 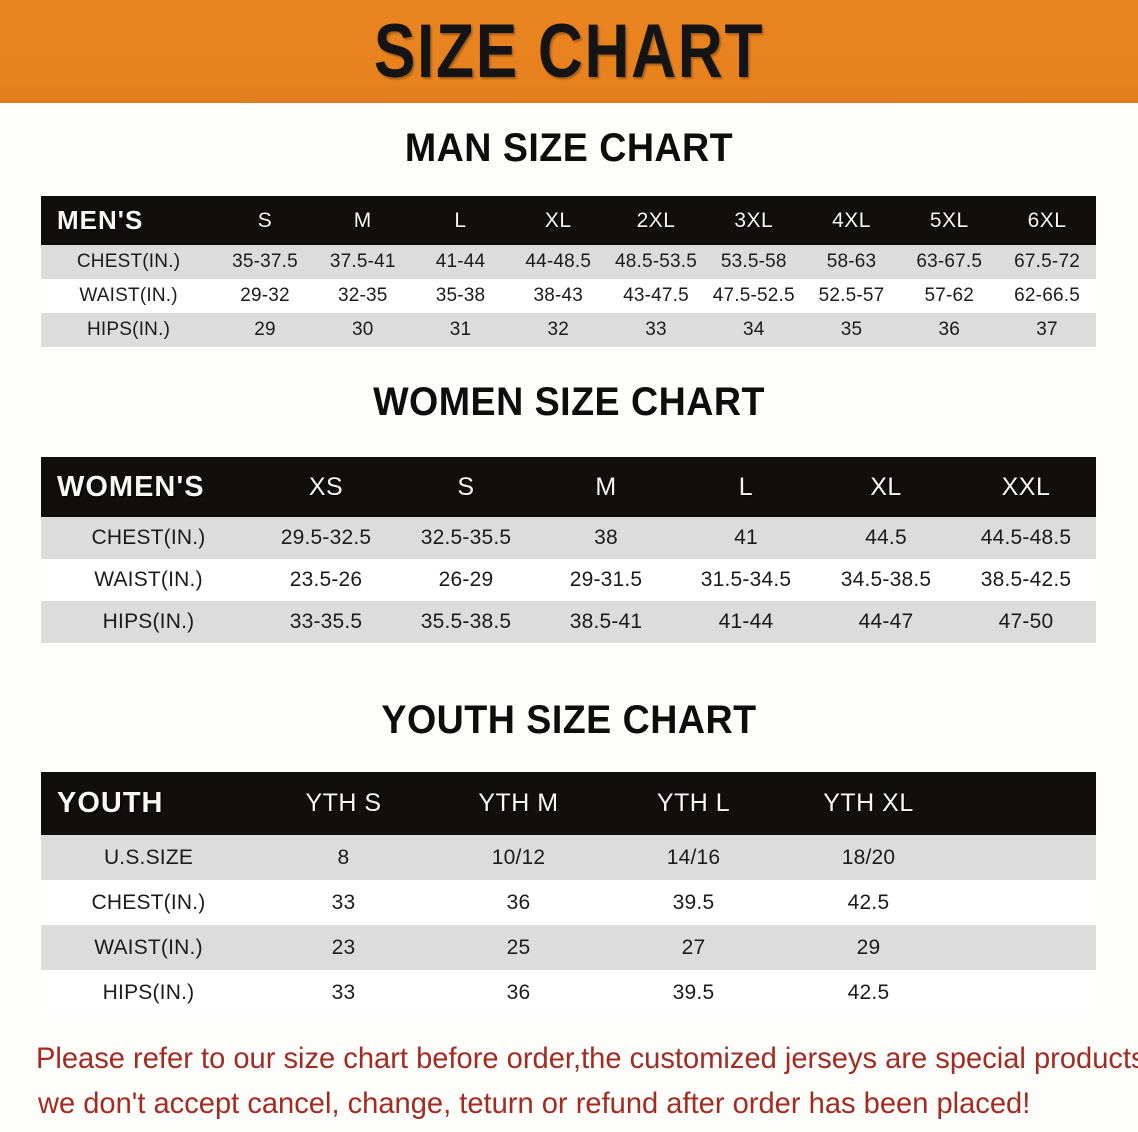 I want to click on table-cell: 35, so click(x=851, y=329).